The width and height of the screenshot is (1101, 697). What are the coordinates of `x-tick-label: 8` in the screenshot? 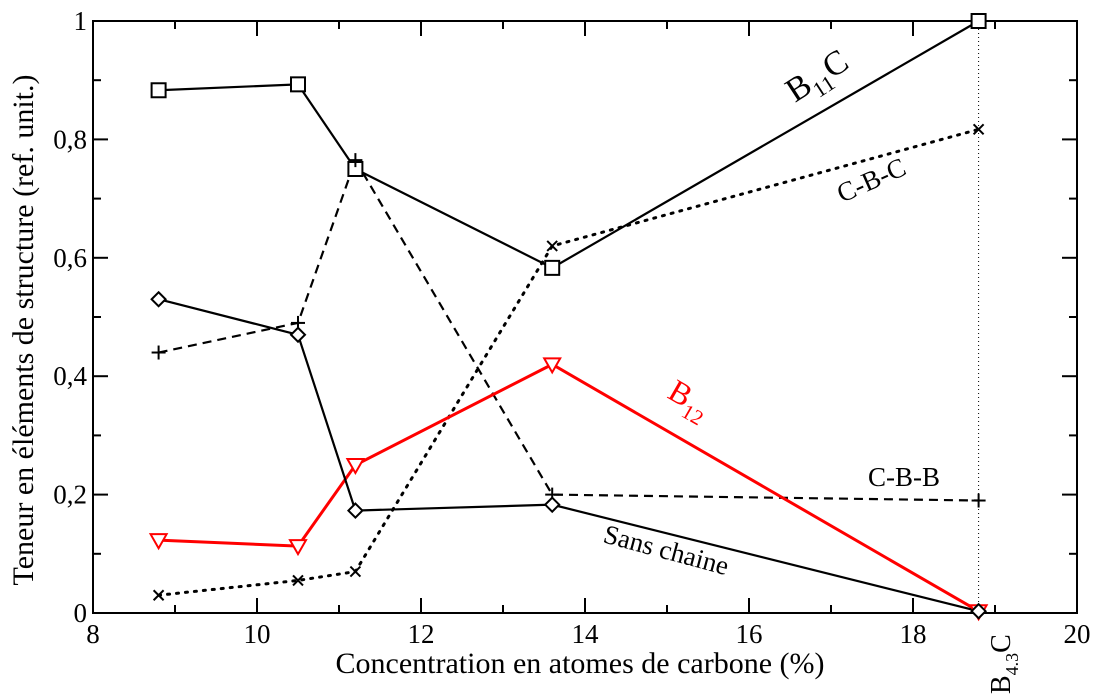 It's located at (93, 634).